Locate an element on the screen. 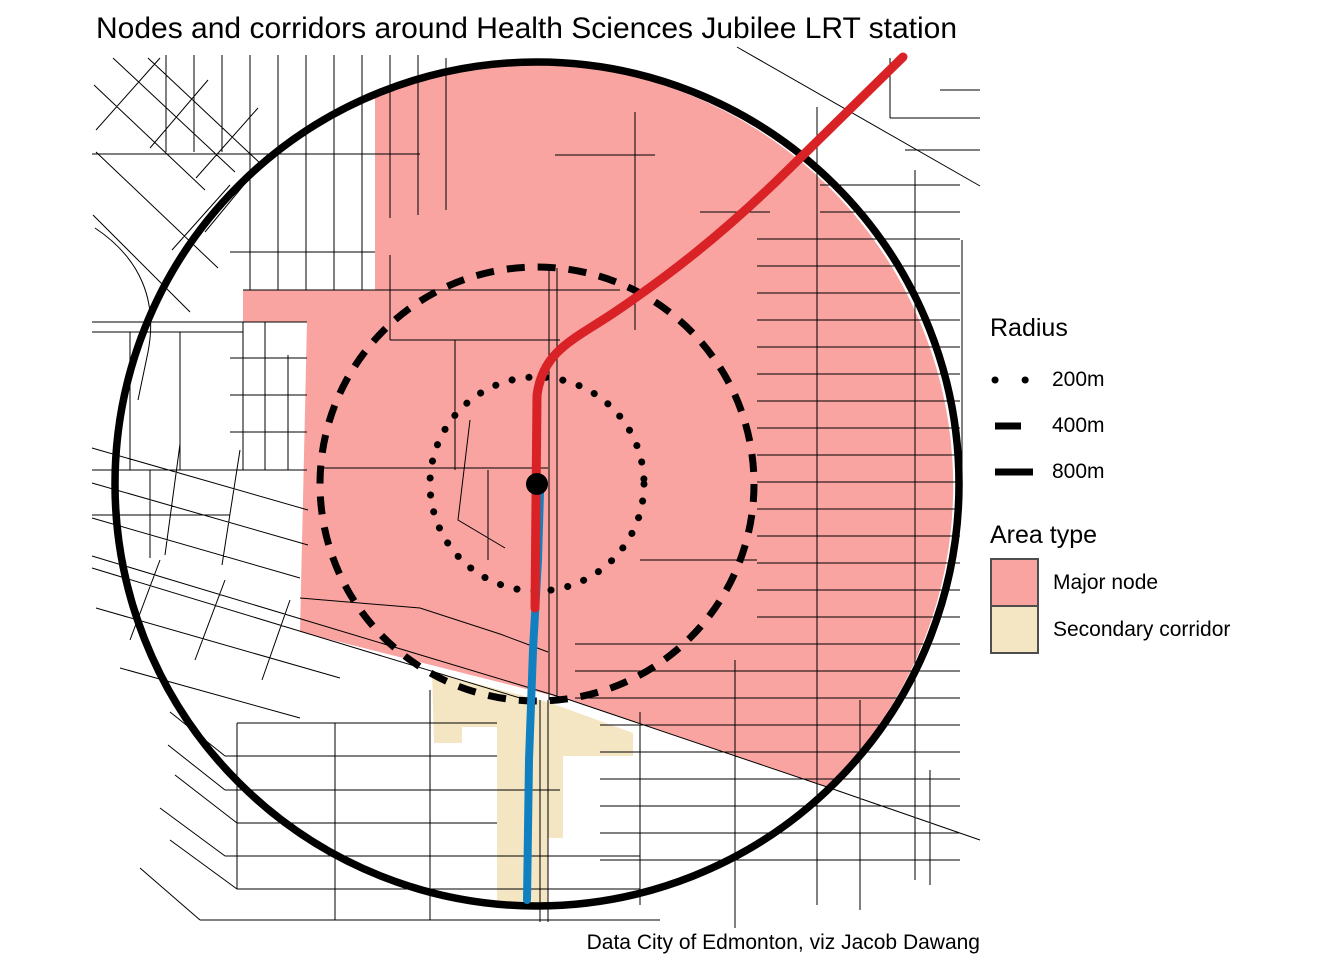 The width and height of the screenshot is (1344, 960). area-secondary-corridor-east-arm is located at coordinates (590, 770).